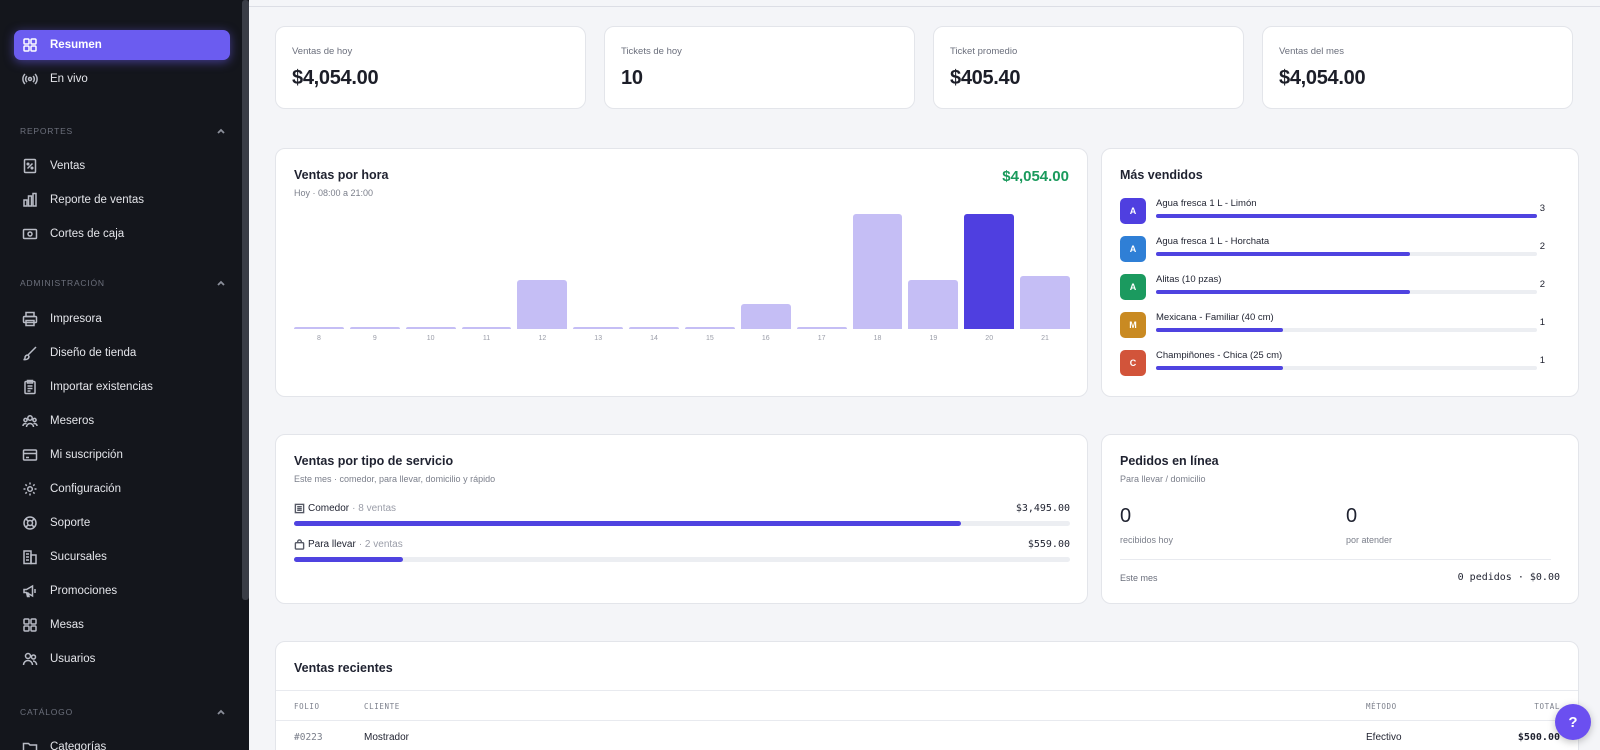  What do you see at coordinates (1035, 176) in the screenshot?
I see `hourly-total: $4,054.00` at bounding box center [1035, 176].